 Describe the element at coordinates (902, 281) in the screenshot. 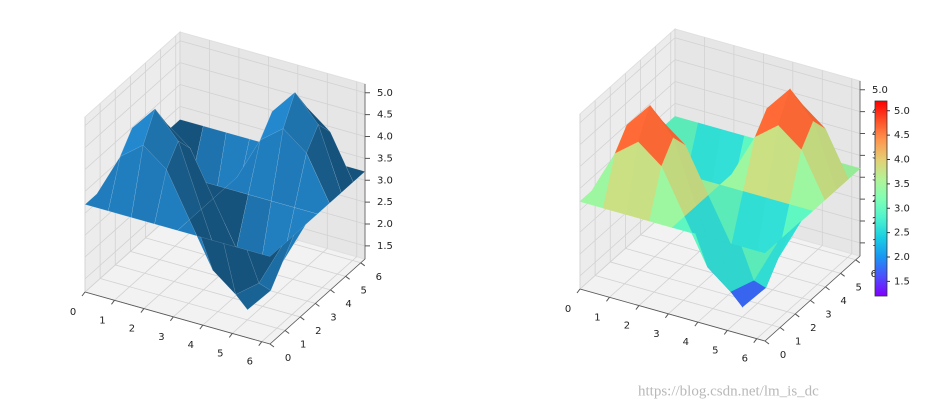

I see `colorbar-tick-label: 1.5` at that location.